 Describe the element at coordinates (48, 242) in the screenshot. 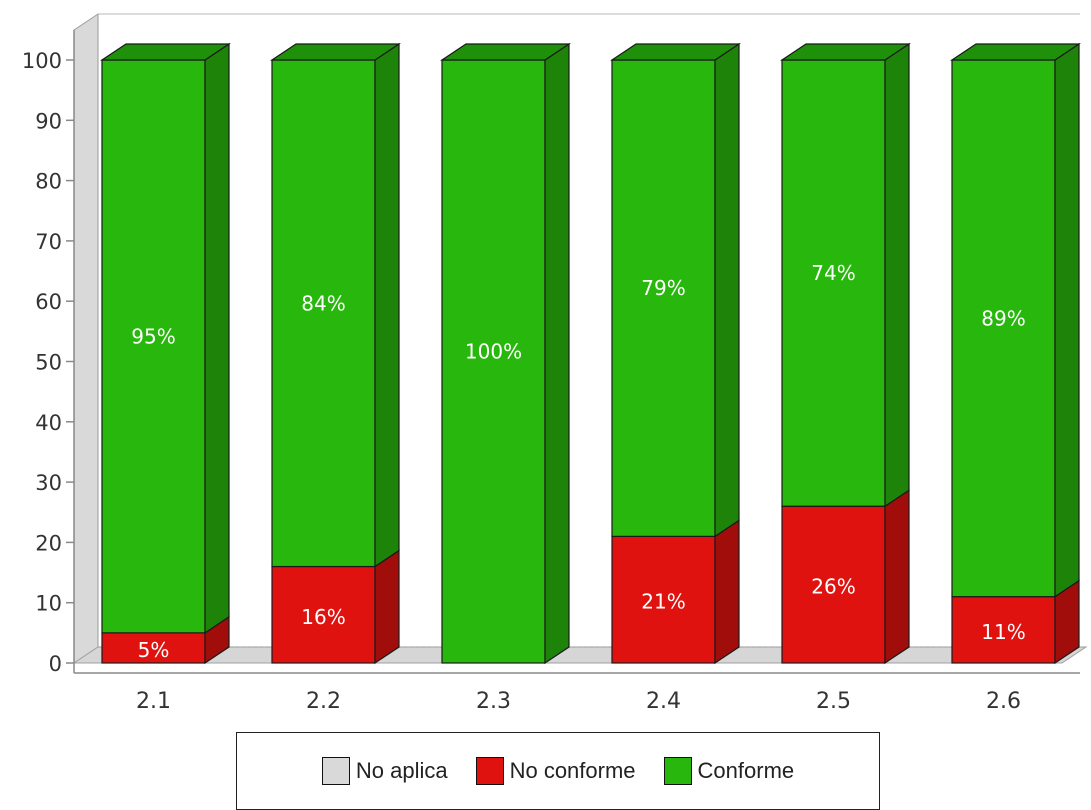

I see `y-tick-label: 70` at that location.